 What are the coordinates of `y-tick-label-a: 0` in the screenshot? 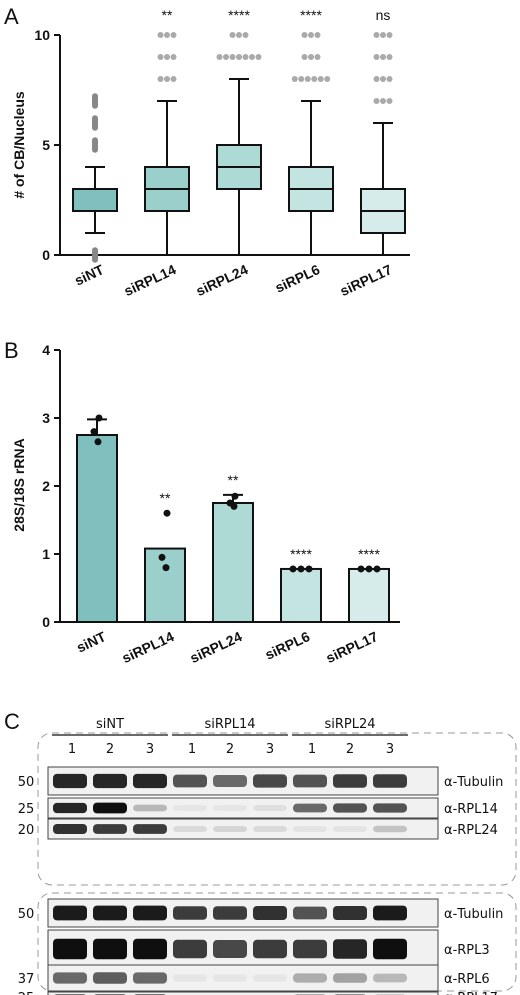 It's located at (46, 255).